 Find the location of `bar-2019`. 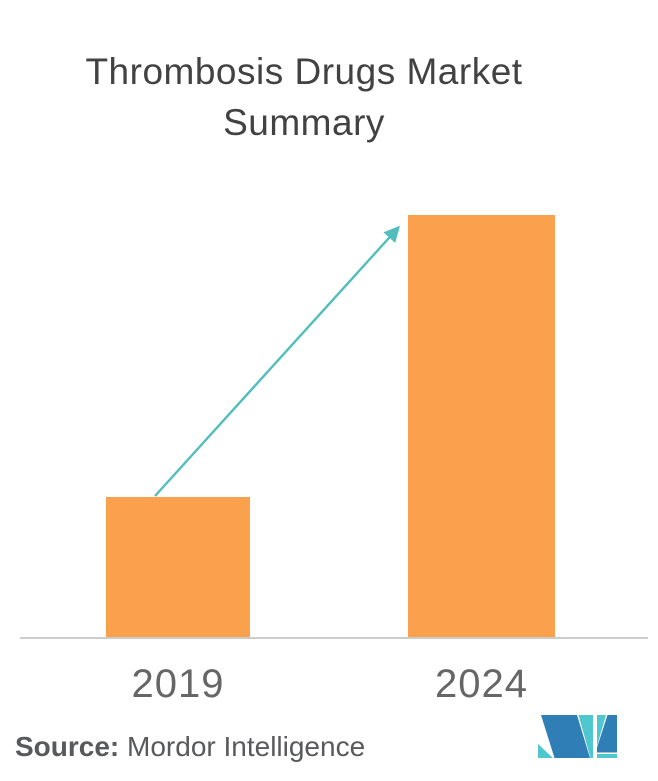

bar-2019 is located at coordinates (178, 567).